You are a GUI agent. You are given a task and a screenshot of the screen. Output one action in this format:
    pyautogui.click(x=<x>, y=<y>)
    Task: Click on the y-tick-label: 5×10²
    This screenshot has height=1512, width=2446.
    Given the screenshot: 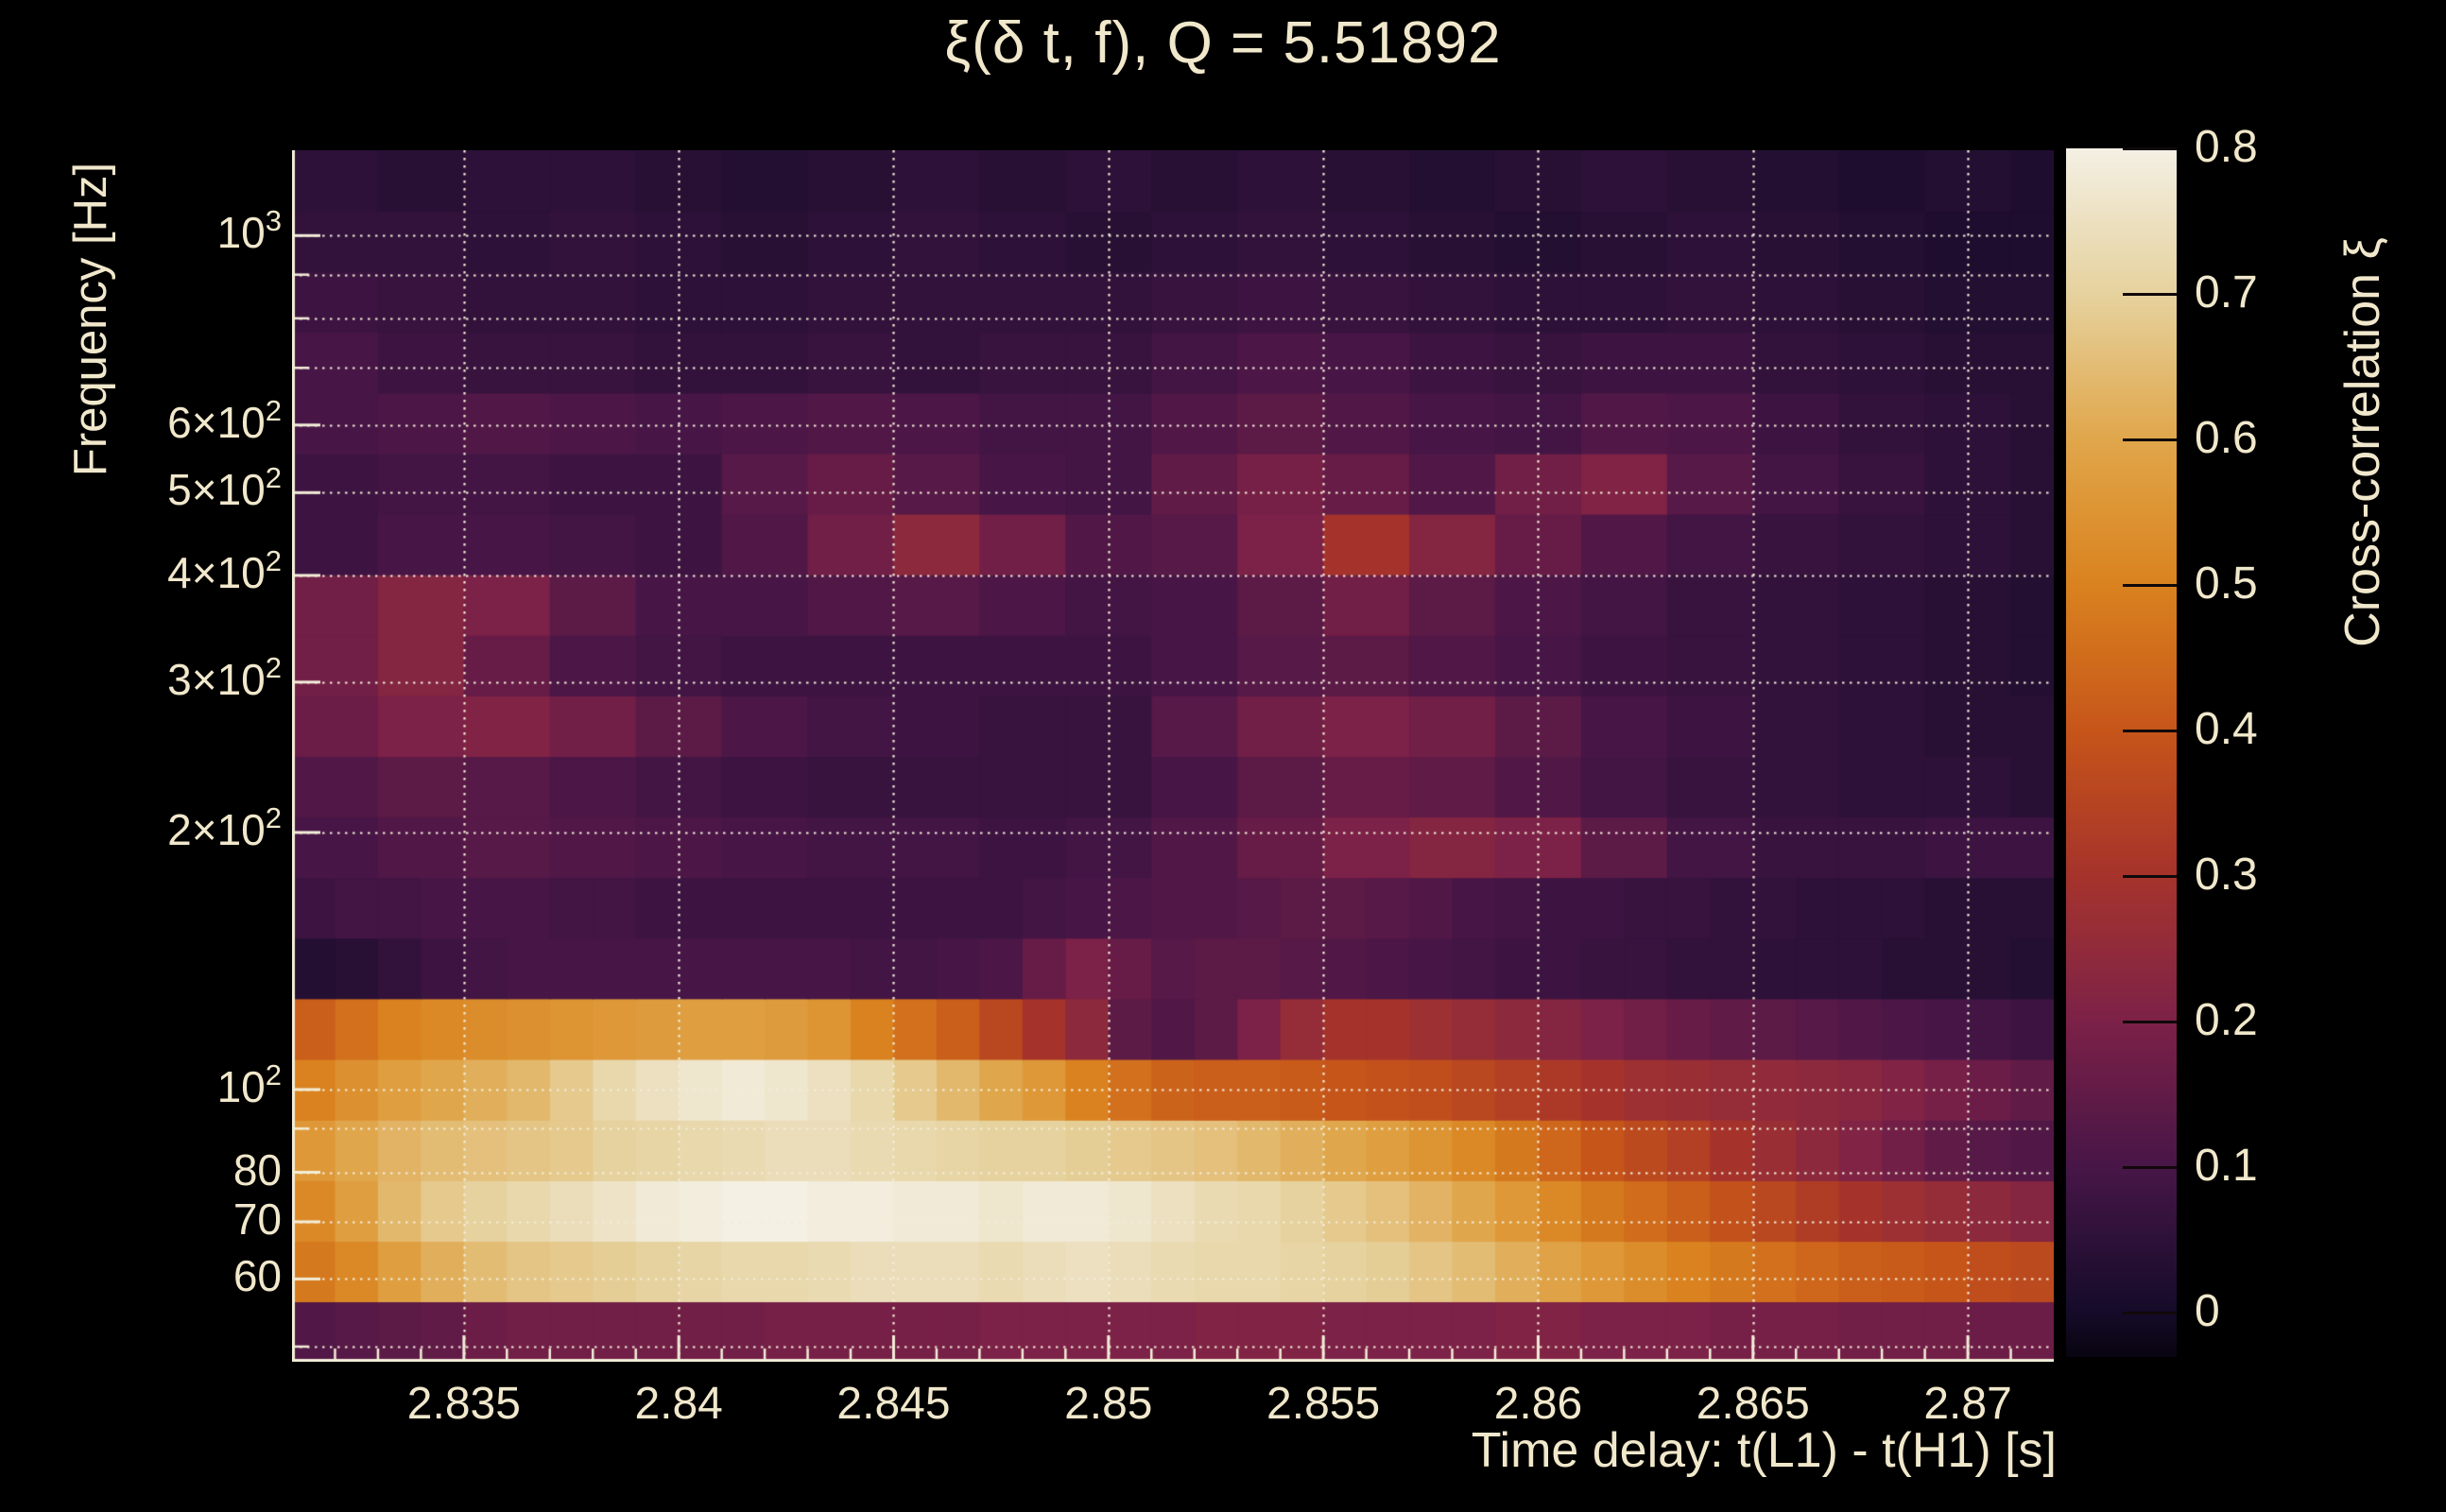 What is the action you would take?
    pyautogui.click(x=225, y=488)
    